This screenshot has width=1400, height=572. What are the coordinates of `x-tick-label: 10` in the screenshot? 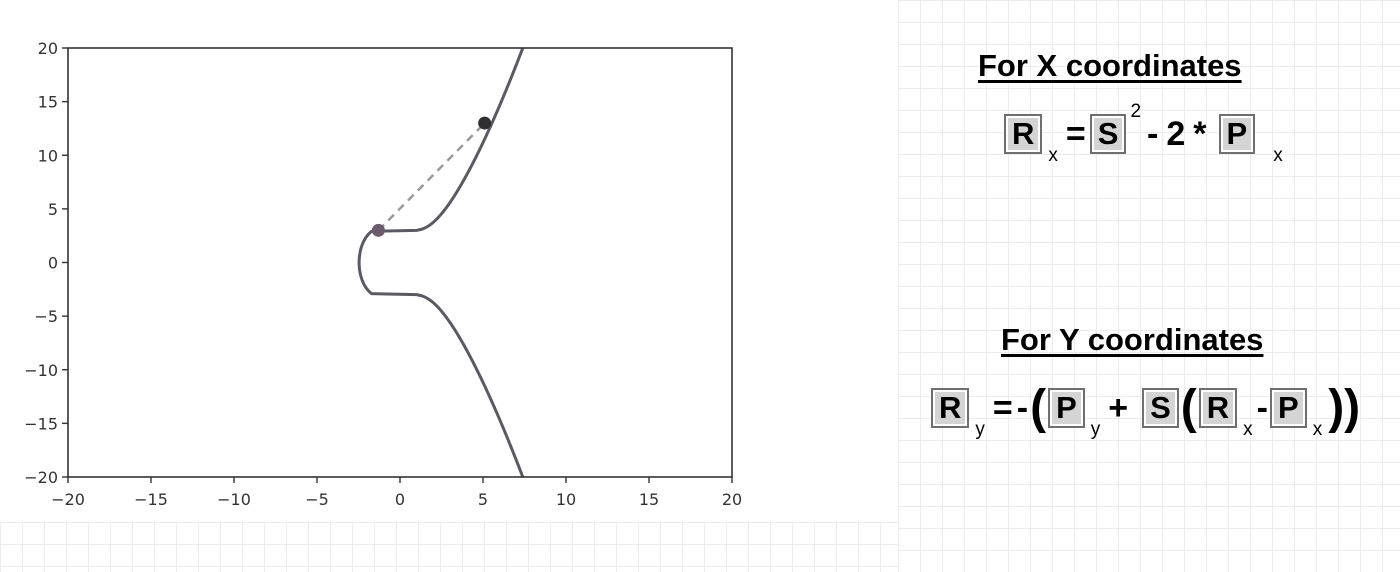 It's located at (566, 499).